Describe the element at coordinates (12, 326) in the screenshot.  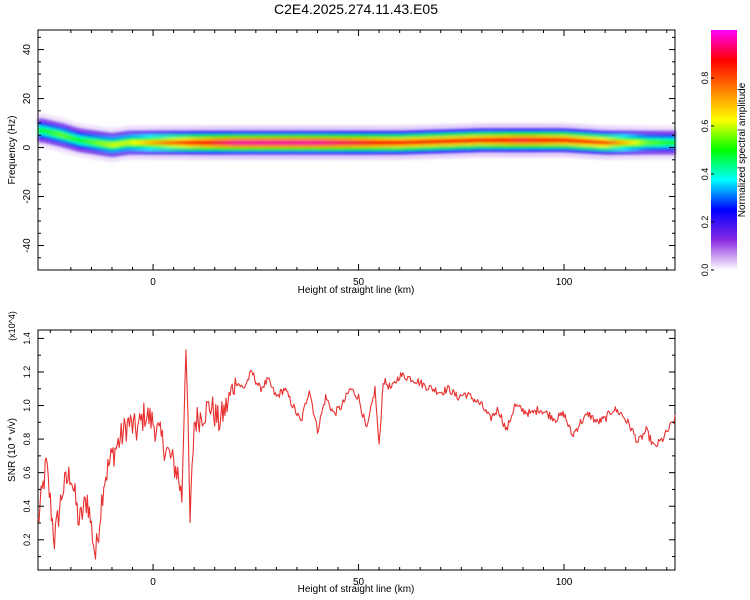
I see `snr-multiplier: (x10^4)` at that location.